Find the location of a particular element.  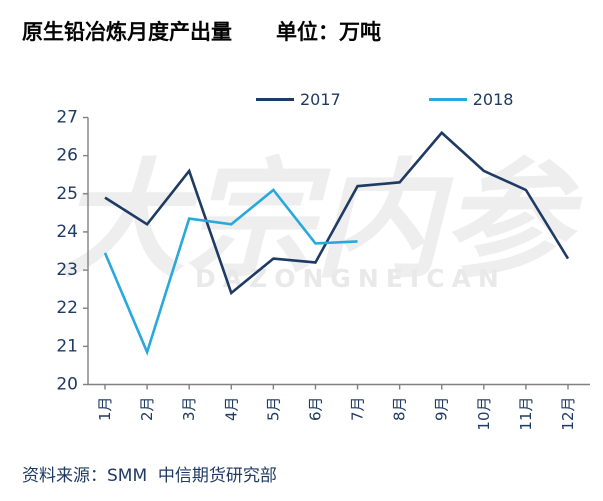

chart-header: 原生铅冶炼月度产出量 单位：万吨 is located at coordinates (201, 31).